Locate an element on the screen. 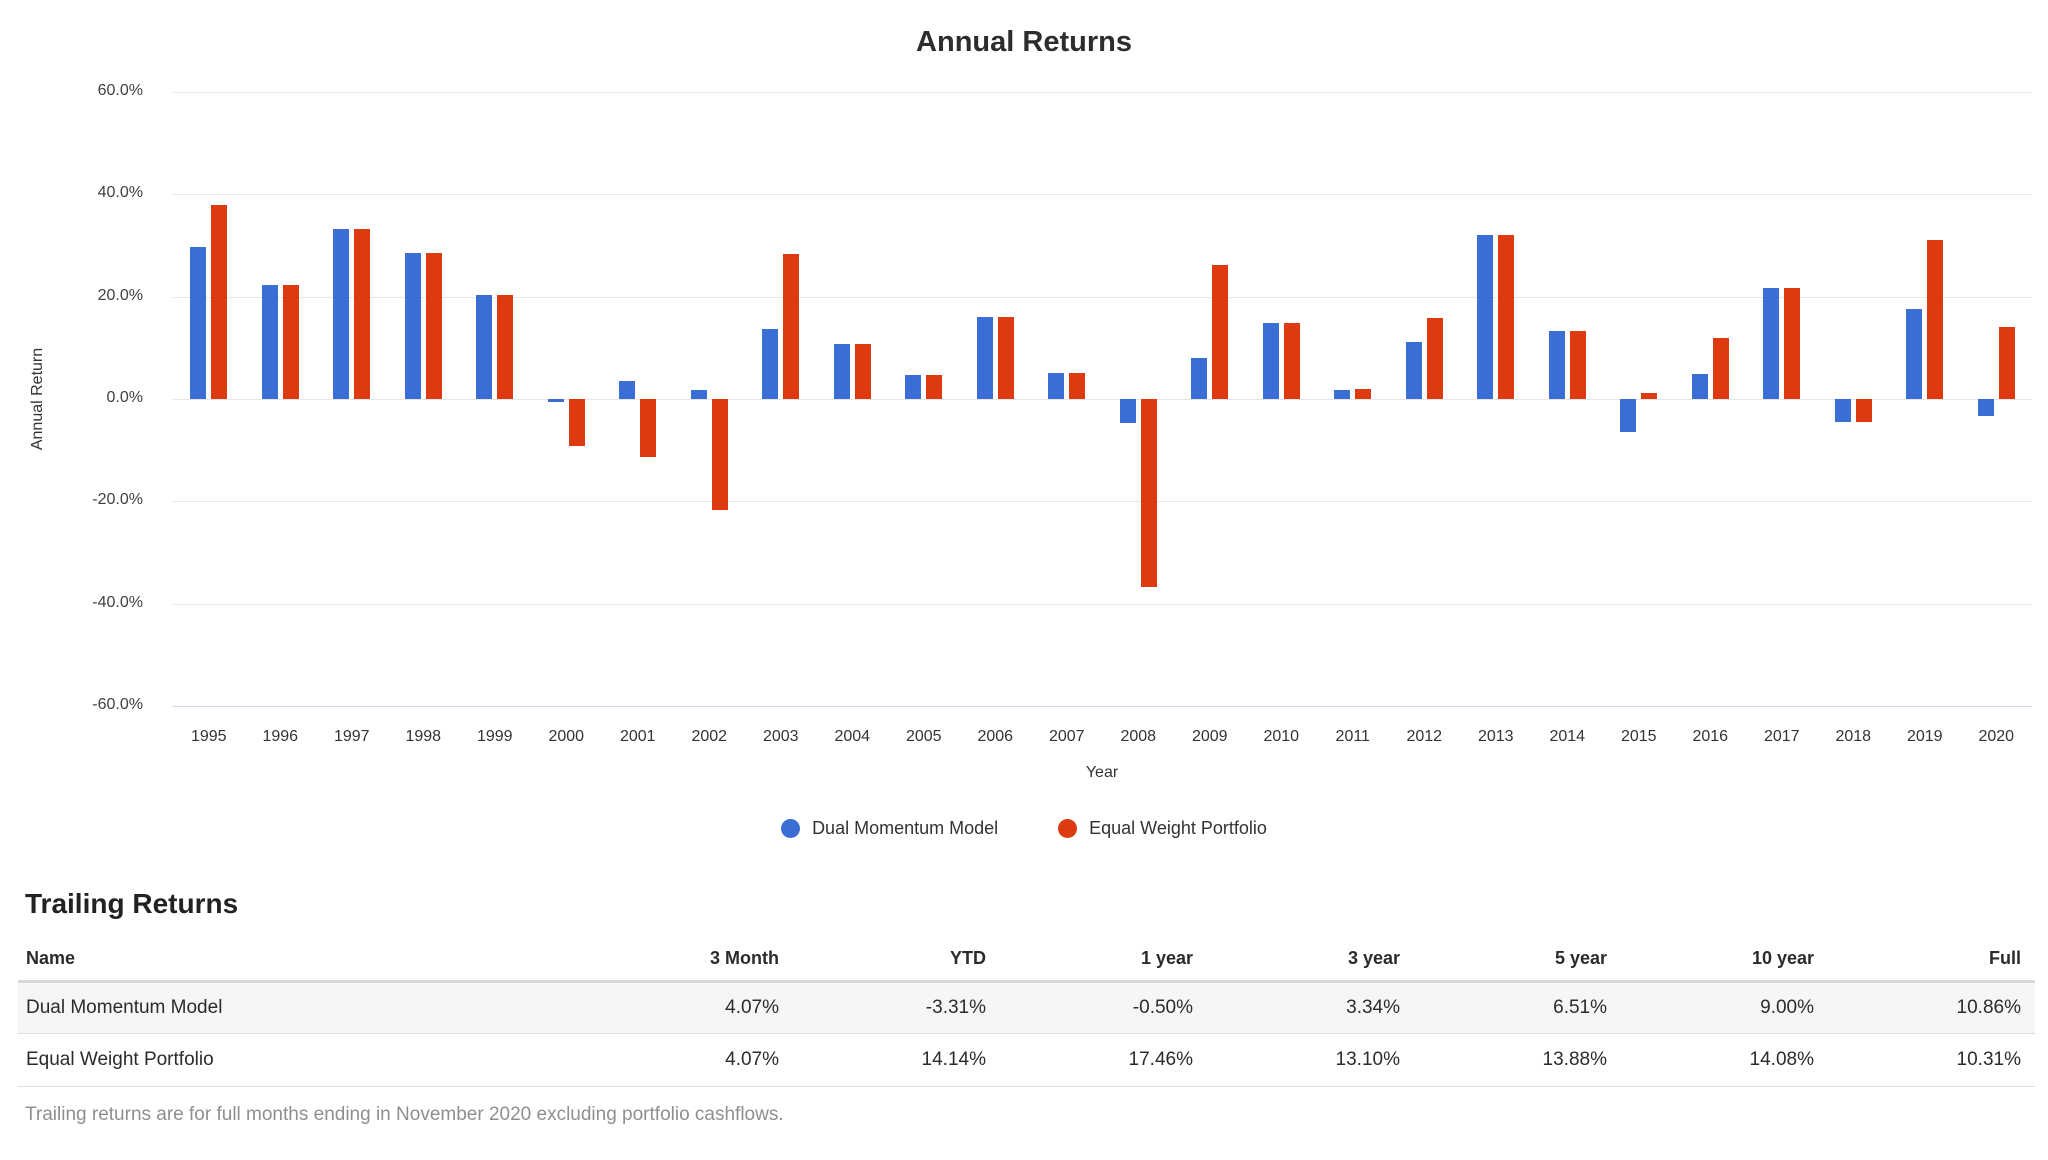  bar-1999-dual-momentum is located at coordinates (484, 346).